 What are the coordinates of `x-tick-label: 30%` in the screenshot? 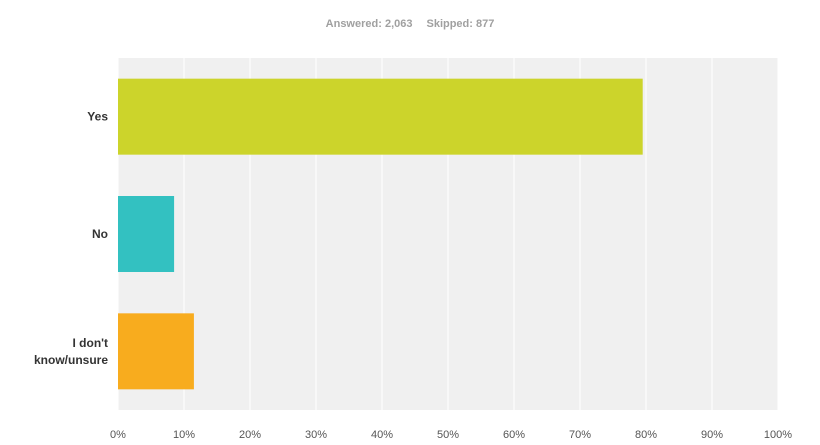 It's located at (316, 435).